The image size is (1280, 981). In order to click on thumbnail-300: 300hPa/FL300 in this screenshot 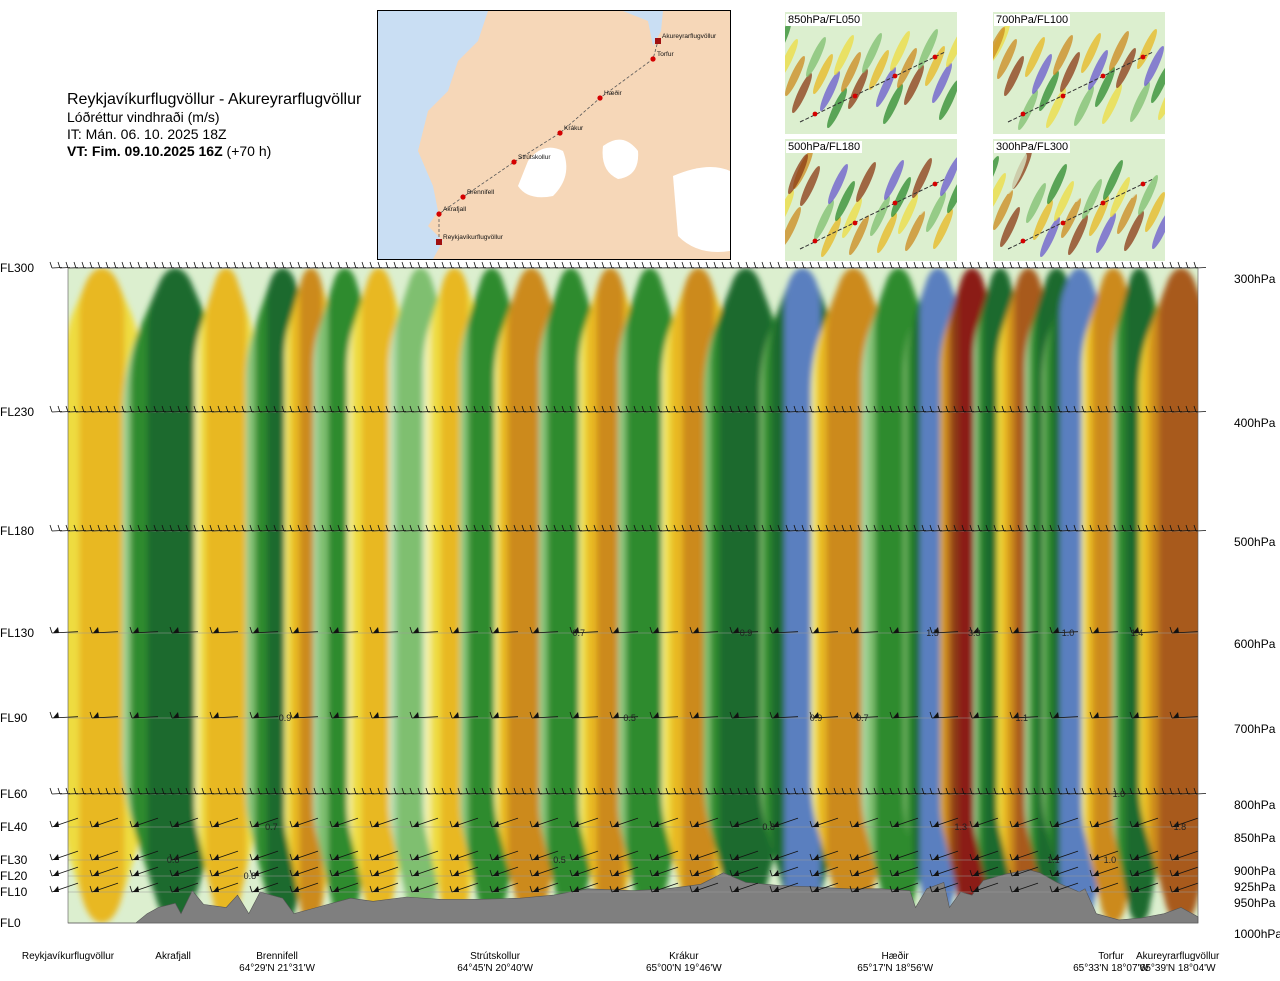, I will do `click(1079, 200)`.